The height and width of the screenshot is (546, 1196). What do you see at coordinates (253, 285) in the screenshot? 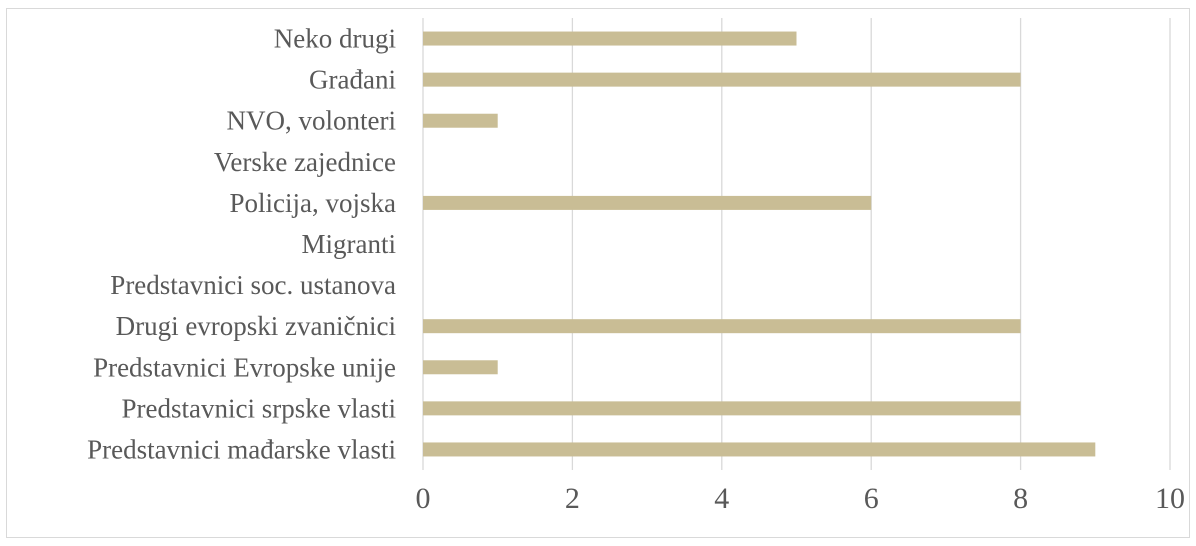
I see `category-label: Predstavnici soc. ustanova` at bounding box center [253, 285].